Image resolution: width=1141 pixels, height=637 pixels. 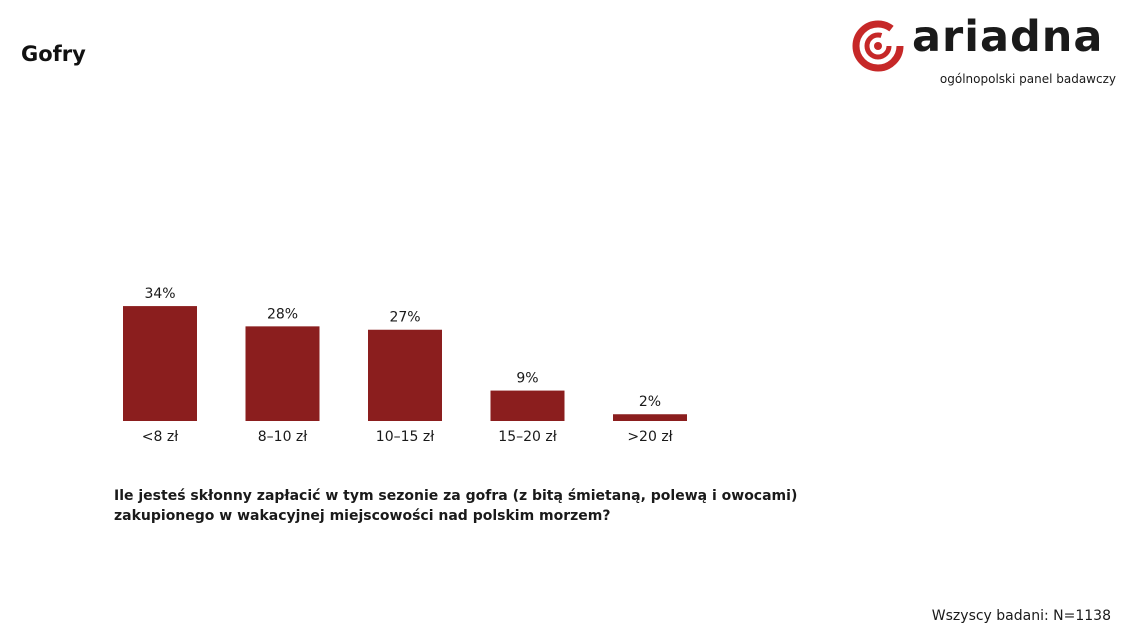 What do you see at coordinates (527, 379) in the screenshot?
I see `data-label-3: 9%` at bounding box center [527, 379].